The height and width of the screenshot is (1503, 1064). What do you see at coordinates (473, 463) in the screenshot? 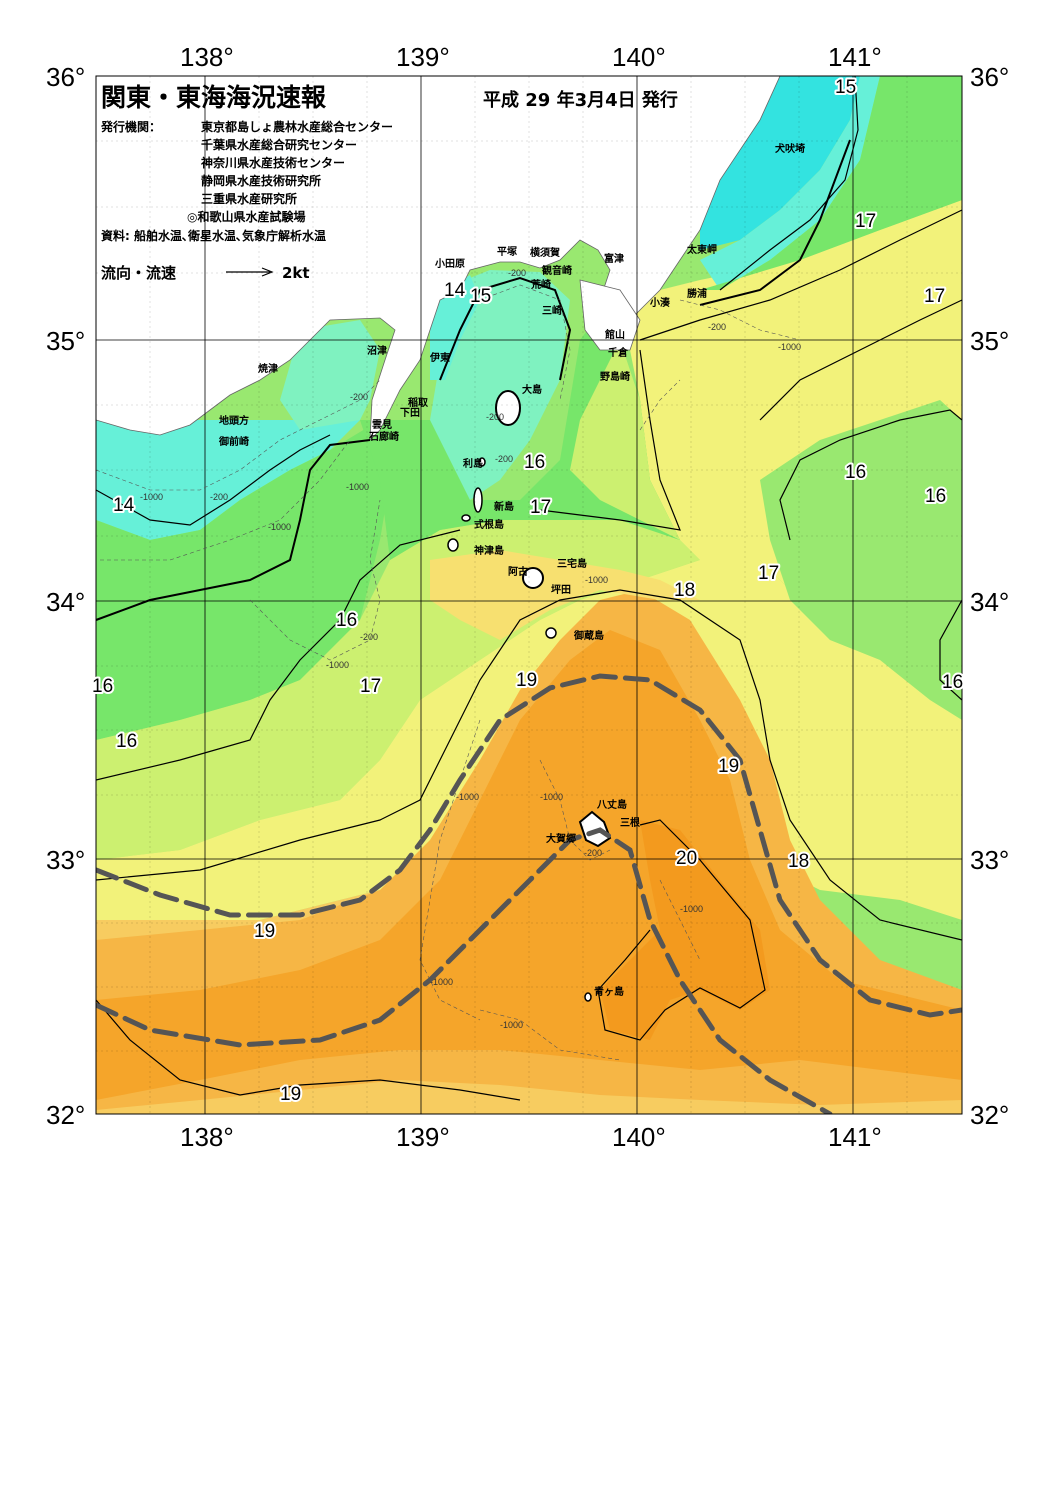
I see `place-toshima: 利島` at bounding box center [473, 463].